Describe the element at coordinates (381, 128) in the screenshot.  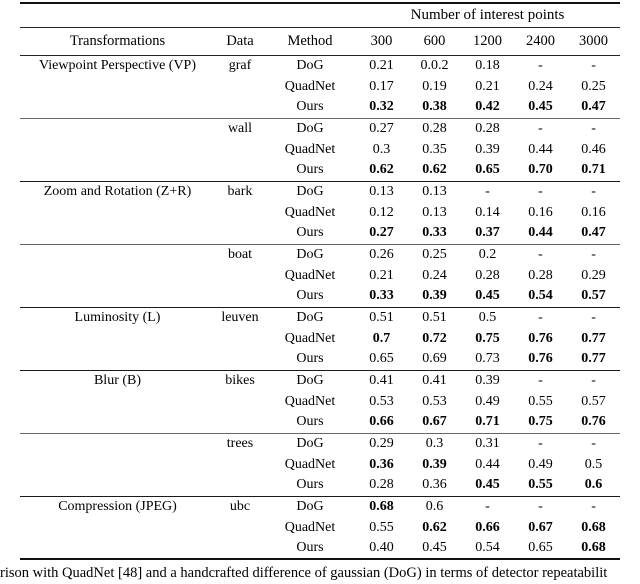
I see `value-cell: 0.27` at that location.